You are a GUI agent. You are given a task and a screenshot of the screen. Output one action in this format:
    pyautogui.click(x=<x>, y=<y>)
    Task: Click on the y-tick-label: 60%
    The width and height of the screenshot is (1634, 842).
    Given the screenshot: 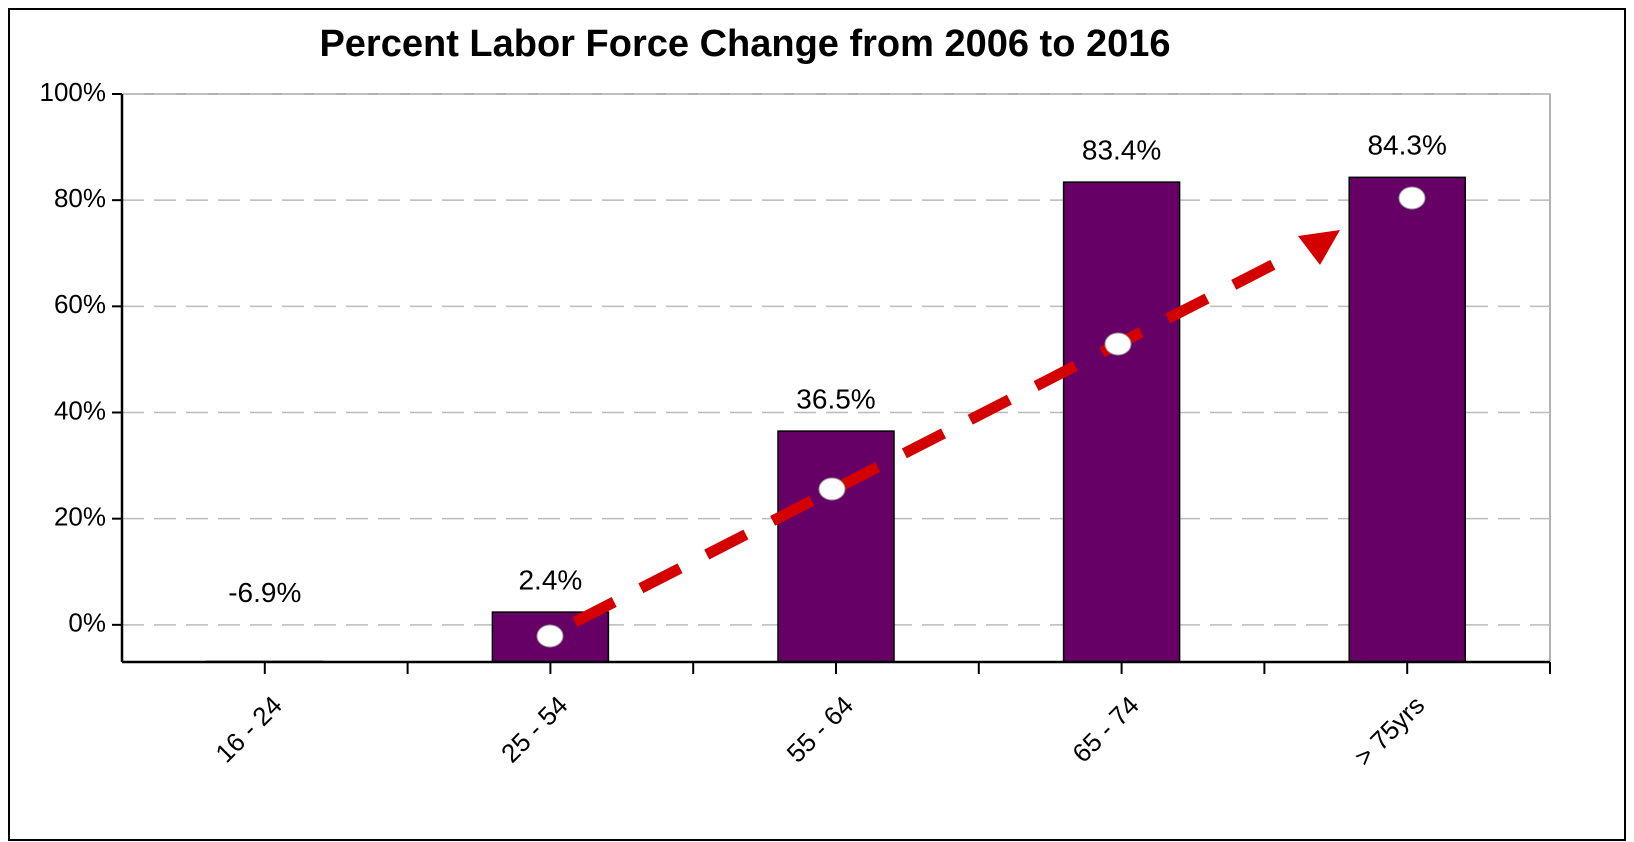 What is the action you would take?
    pyautogui.click(x=80, y=304)
    